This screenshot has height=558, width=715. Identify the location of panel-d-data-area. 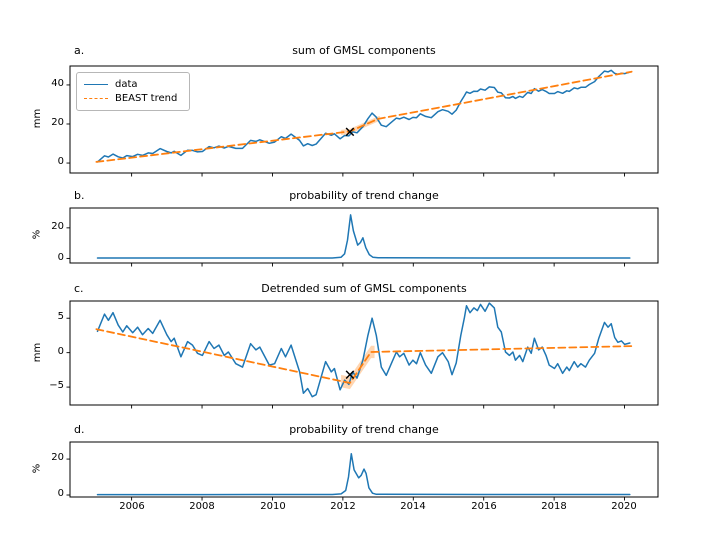
(363, 474).